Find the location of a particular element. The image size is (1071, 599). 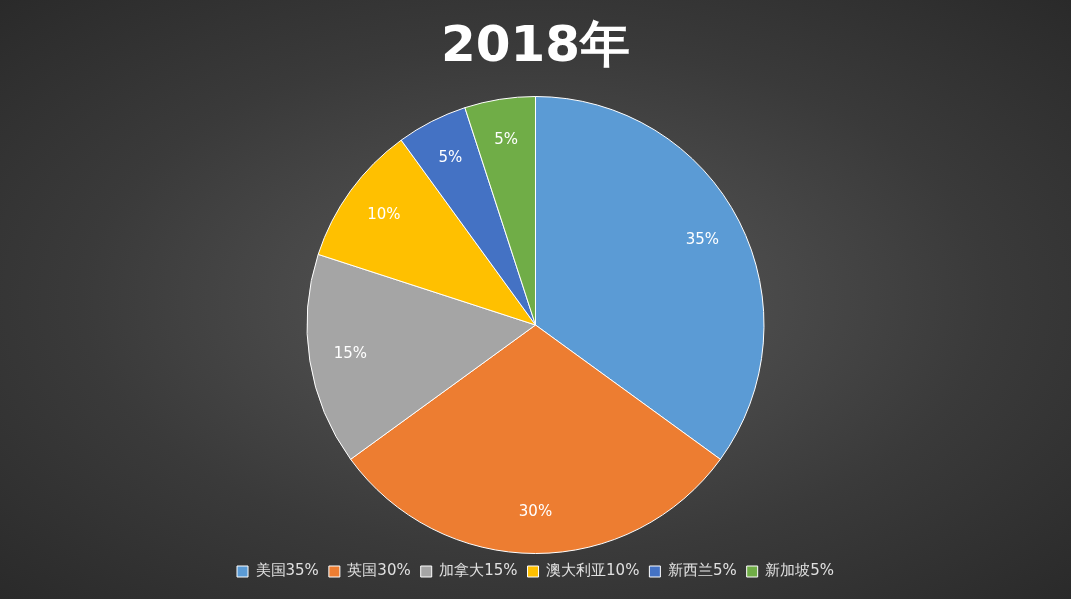

data-label: 15% is located at coordinates (350, 353).